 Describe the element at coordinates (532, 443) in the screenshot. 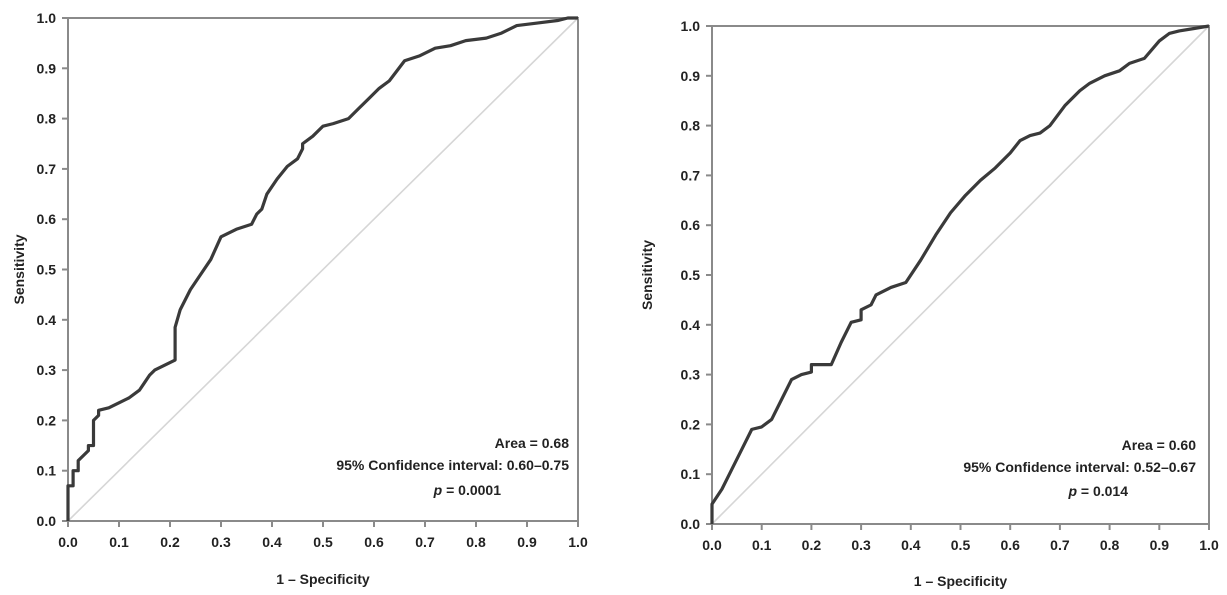

I see `area-label: Area = 0.68` at that location.